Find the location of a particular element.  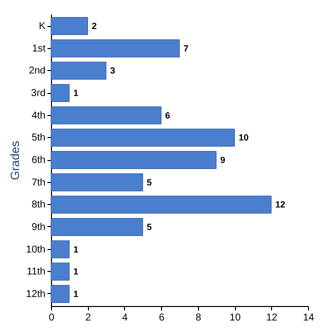

y-tick-label: 3rd is located at coordinates (38, 94).